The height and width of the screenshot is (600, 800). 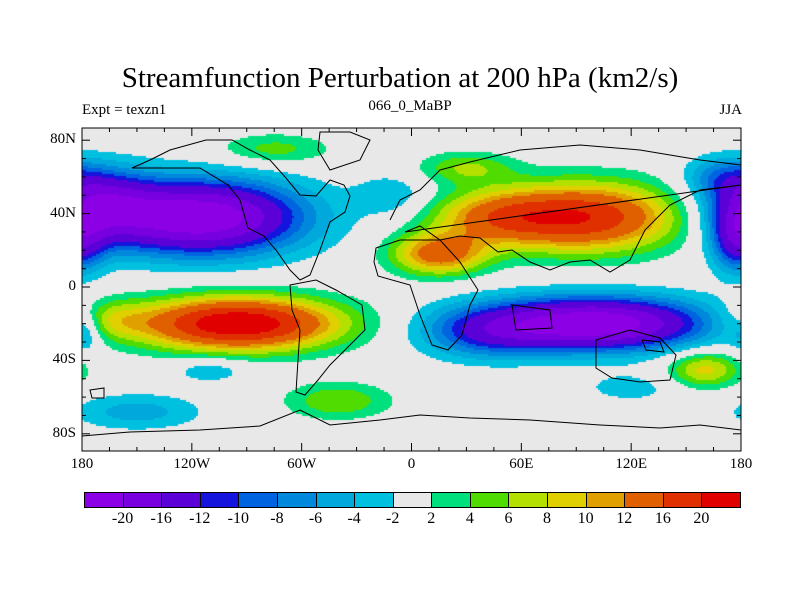 I want to click on colorbar-label: 20, so click(x=701, y=518).